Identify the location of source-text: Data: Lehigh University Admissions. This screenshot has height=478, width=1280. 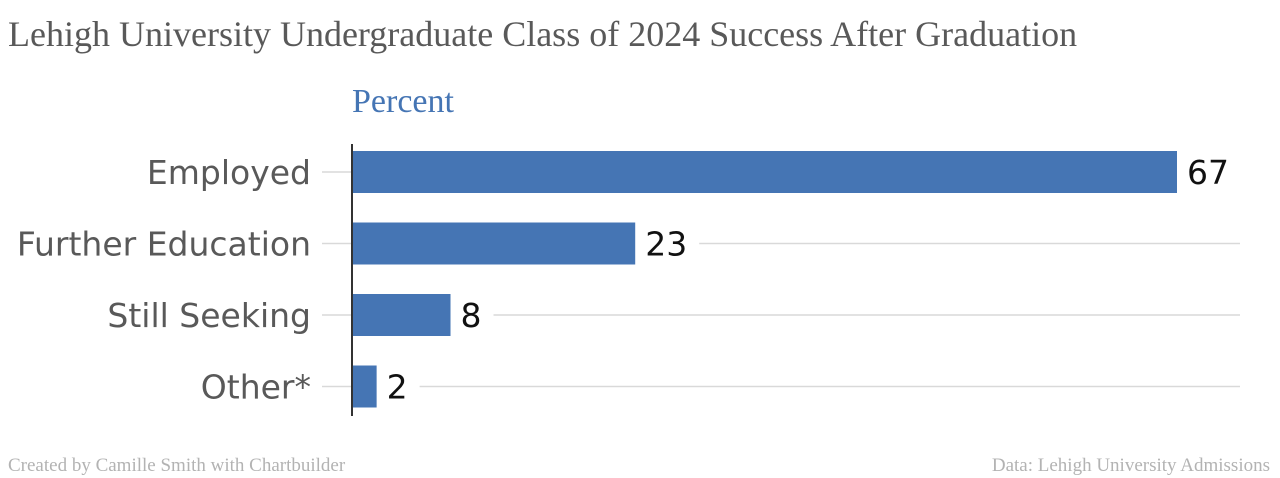
(1131, 465).